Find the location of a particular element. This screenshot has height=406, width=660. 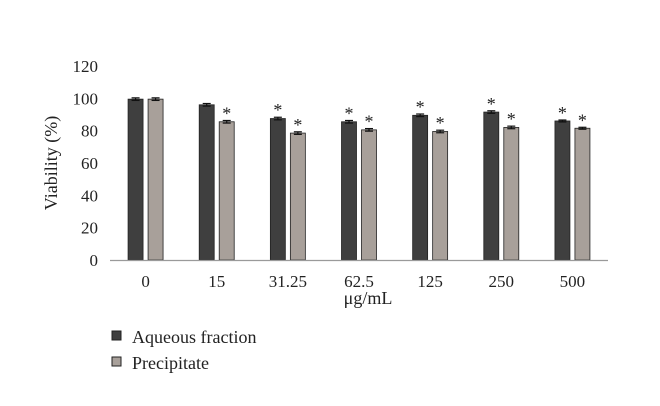

legend-label-precipitate: Precipitate is located at coordinates (170, 363).